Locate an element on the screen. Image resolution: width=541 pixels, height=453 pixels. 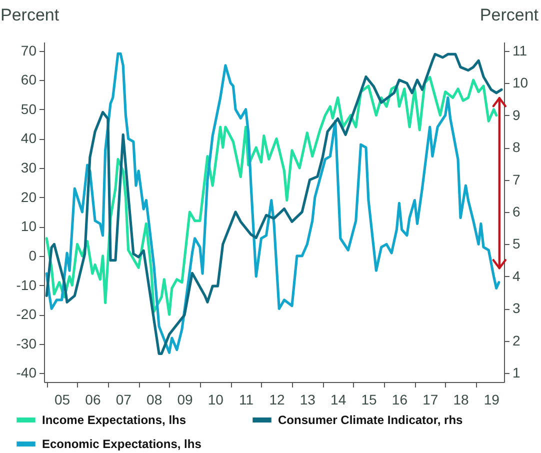
x-tick-label: 19 is located at coordinates (492, 400).